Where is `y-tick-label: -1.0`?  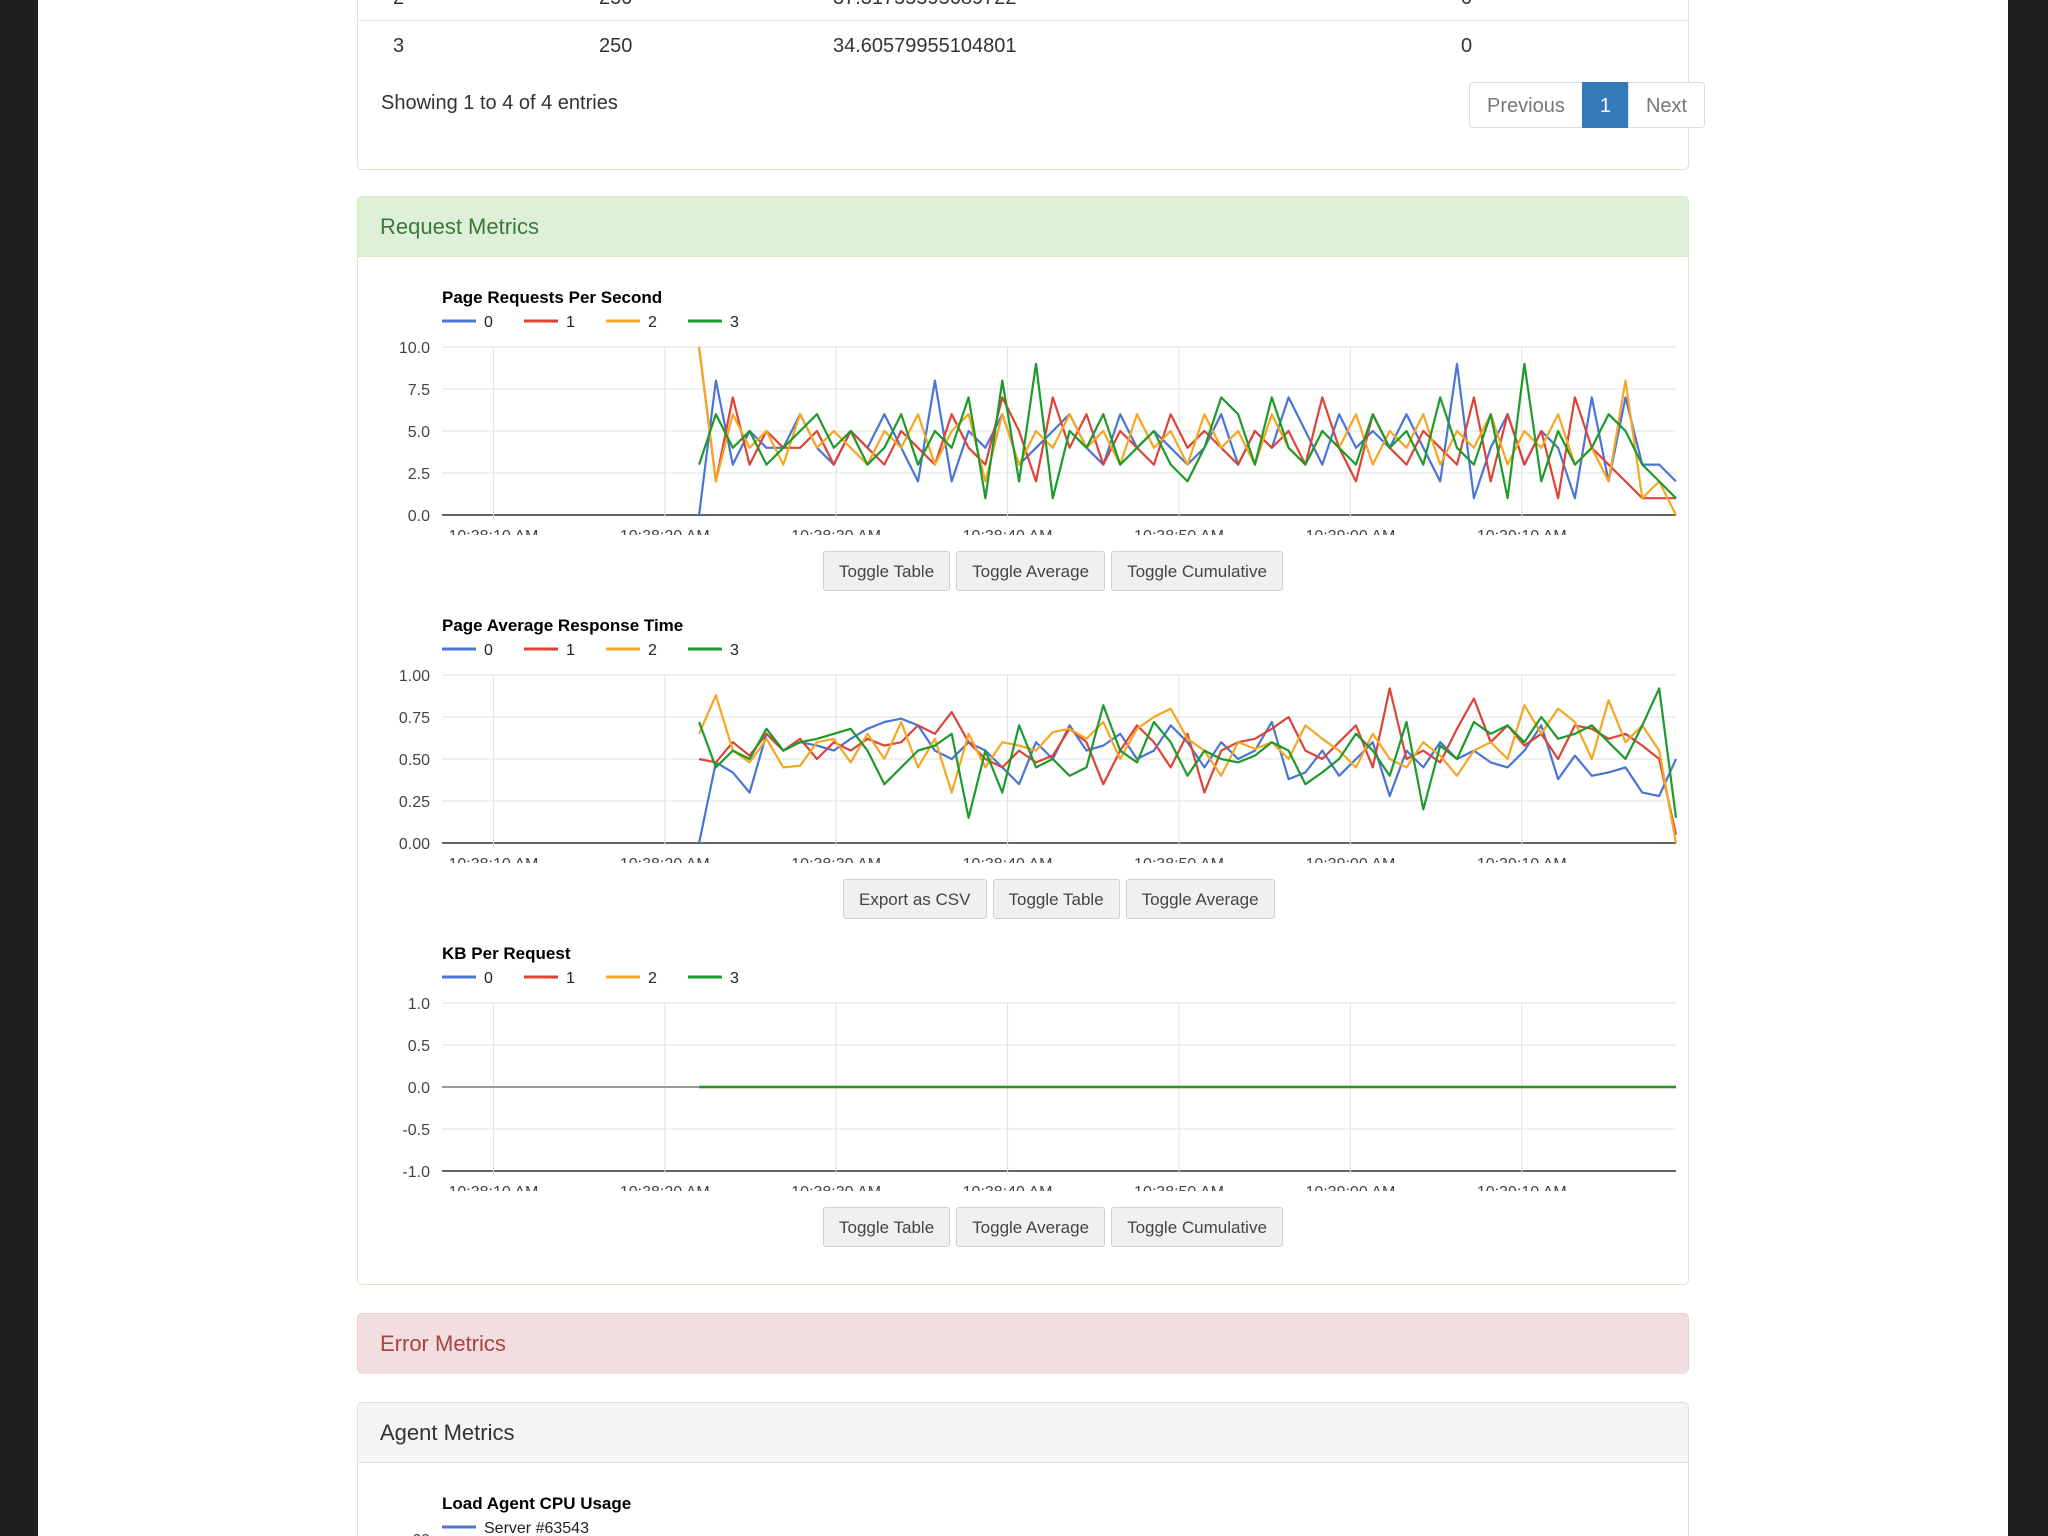
y-tick-label: -1.0 is located at coordinates (416, 1172).